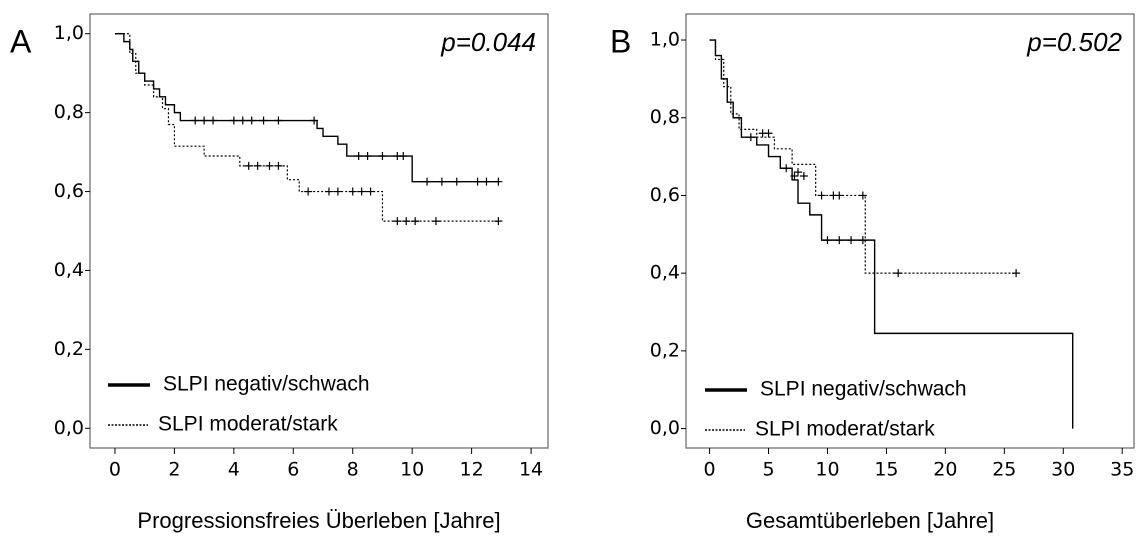  I want to click on p-value: p=0.044, so click(488, 42).